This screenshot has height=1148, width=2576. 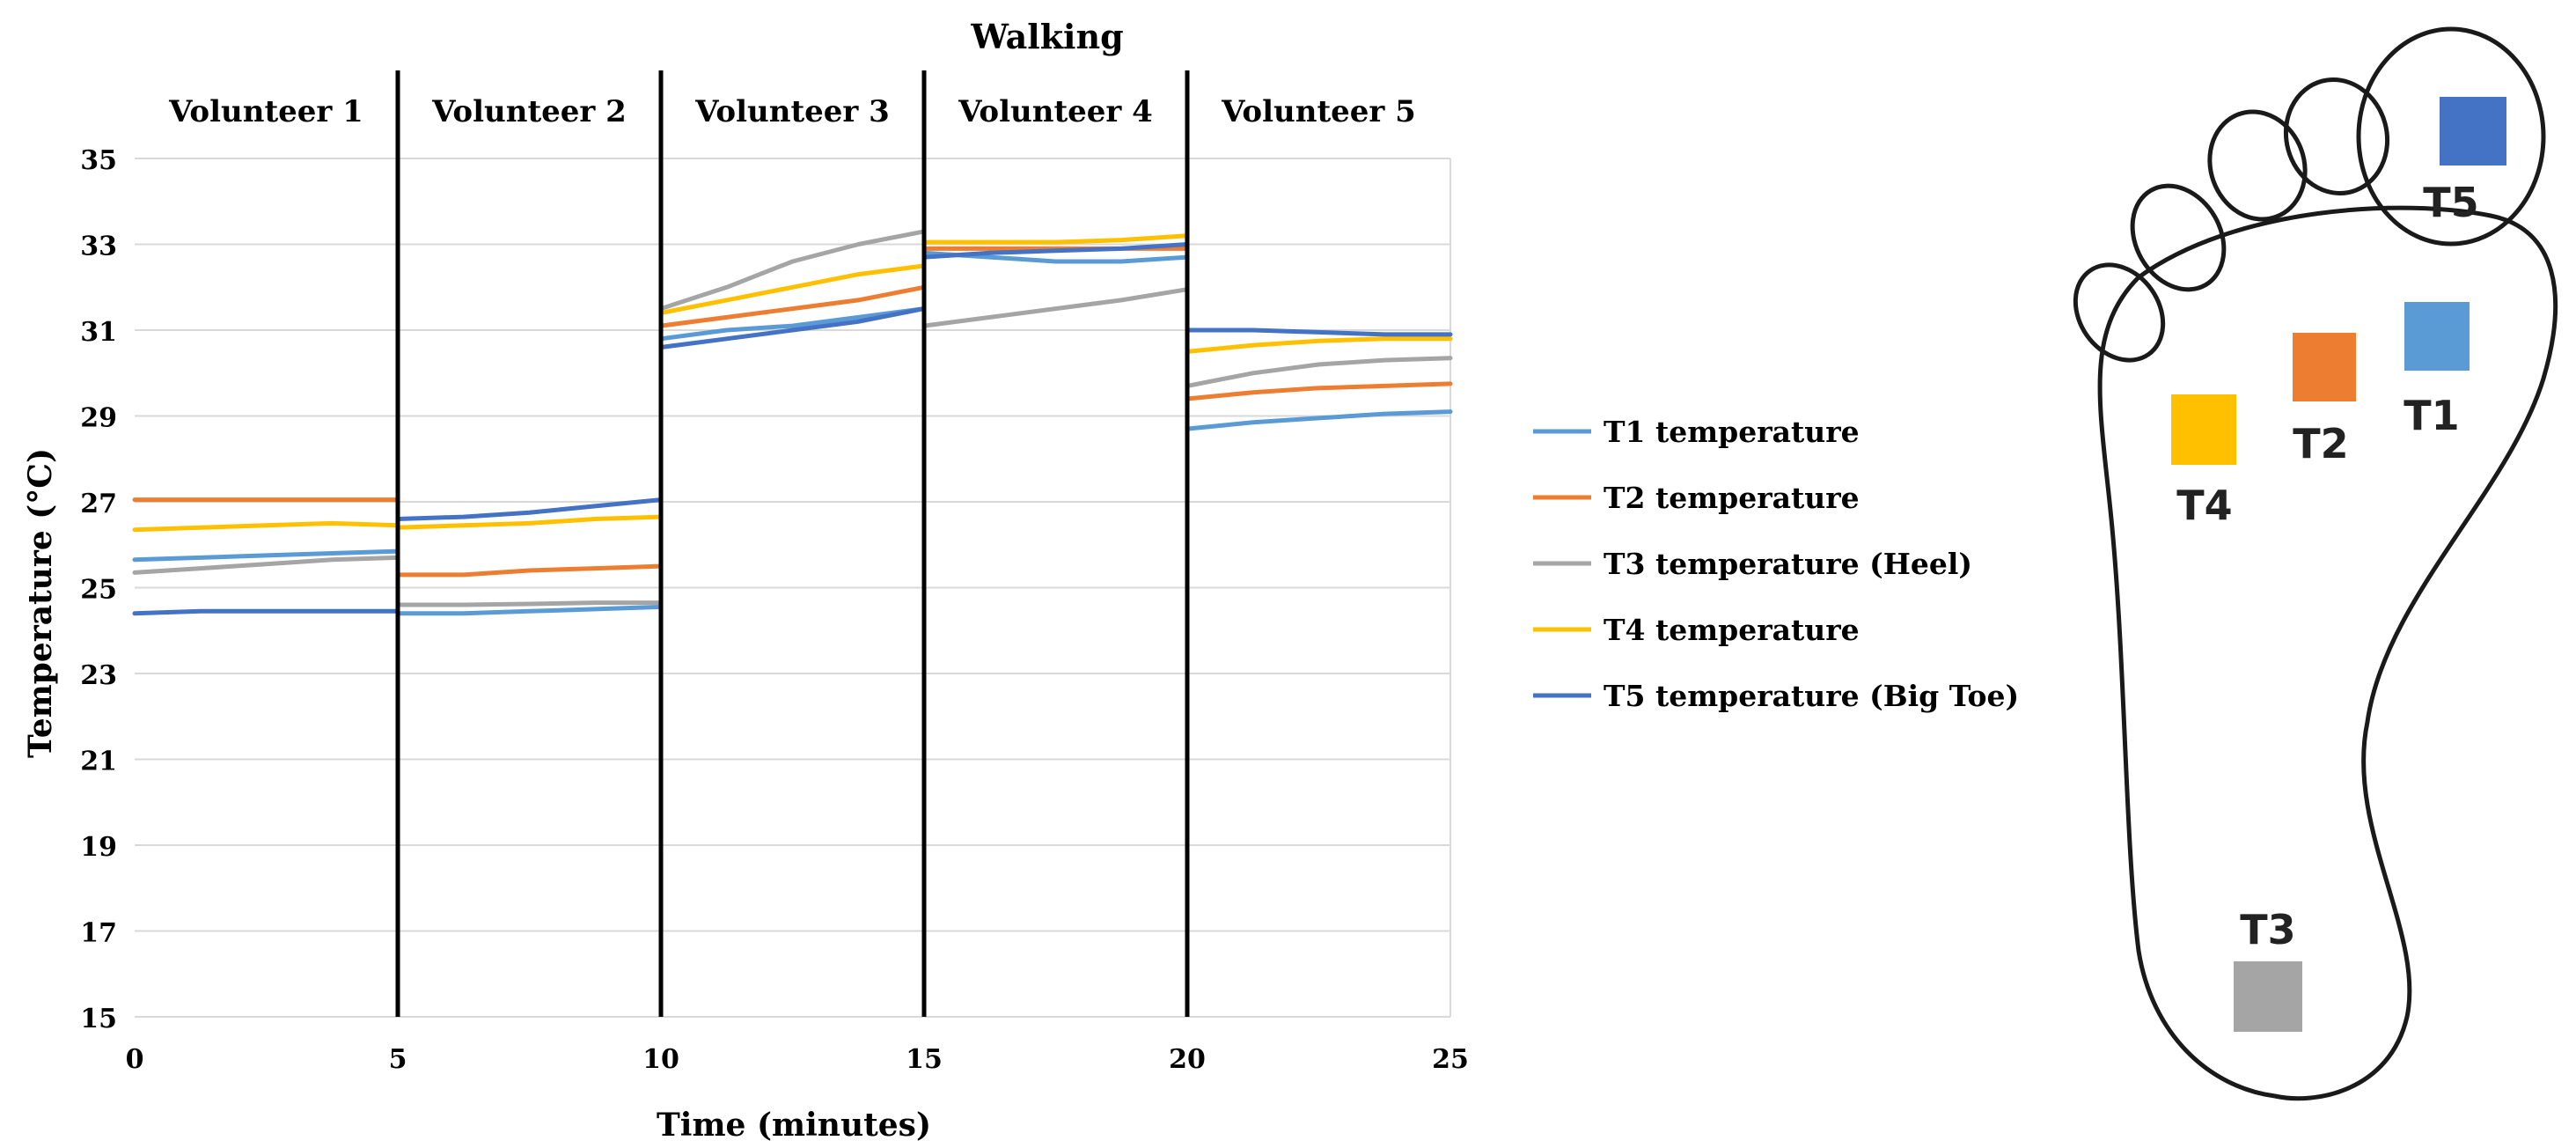 I want to click on y-axis-ticks: 15 17 19 21 23 25 27 29 31 33 35, so click(x=98, y=589).